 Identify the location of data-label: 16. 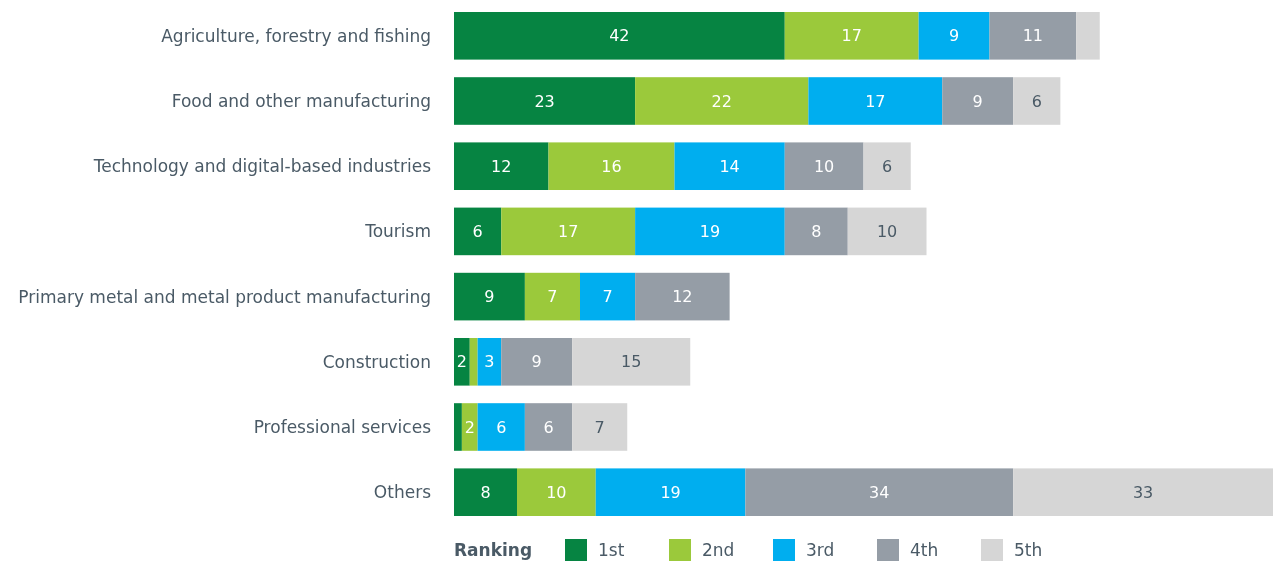
(611, 166).